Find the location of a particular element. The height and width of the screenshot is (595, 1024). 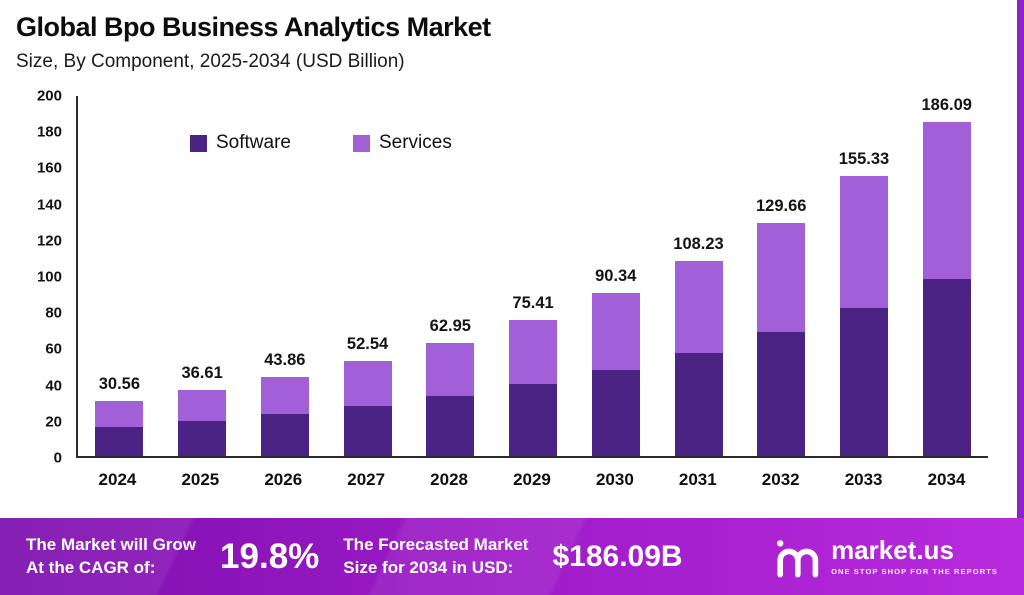

y-axis: 0 20 40 60 80 100 120 140 160 180 200 is located at coordinates (44, 277).